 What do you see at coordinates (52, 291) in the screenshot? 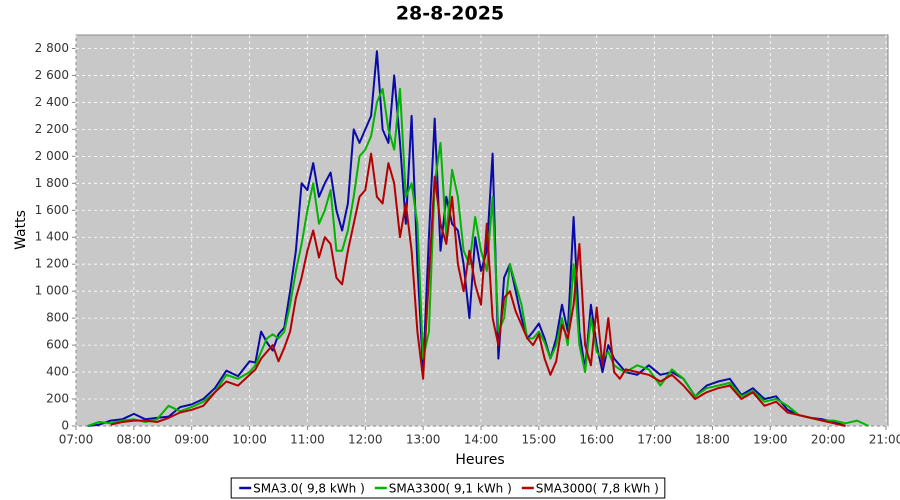
I see `y-tick-label: 1 000` at bounding box center [52, 291].